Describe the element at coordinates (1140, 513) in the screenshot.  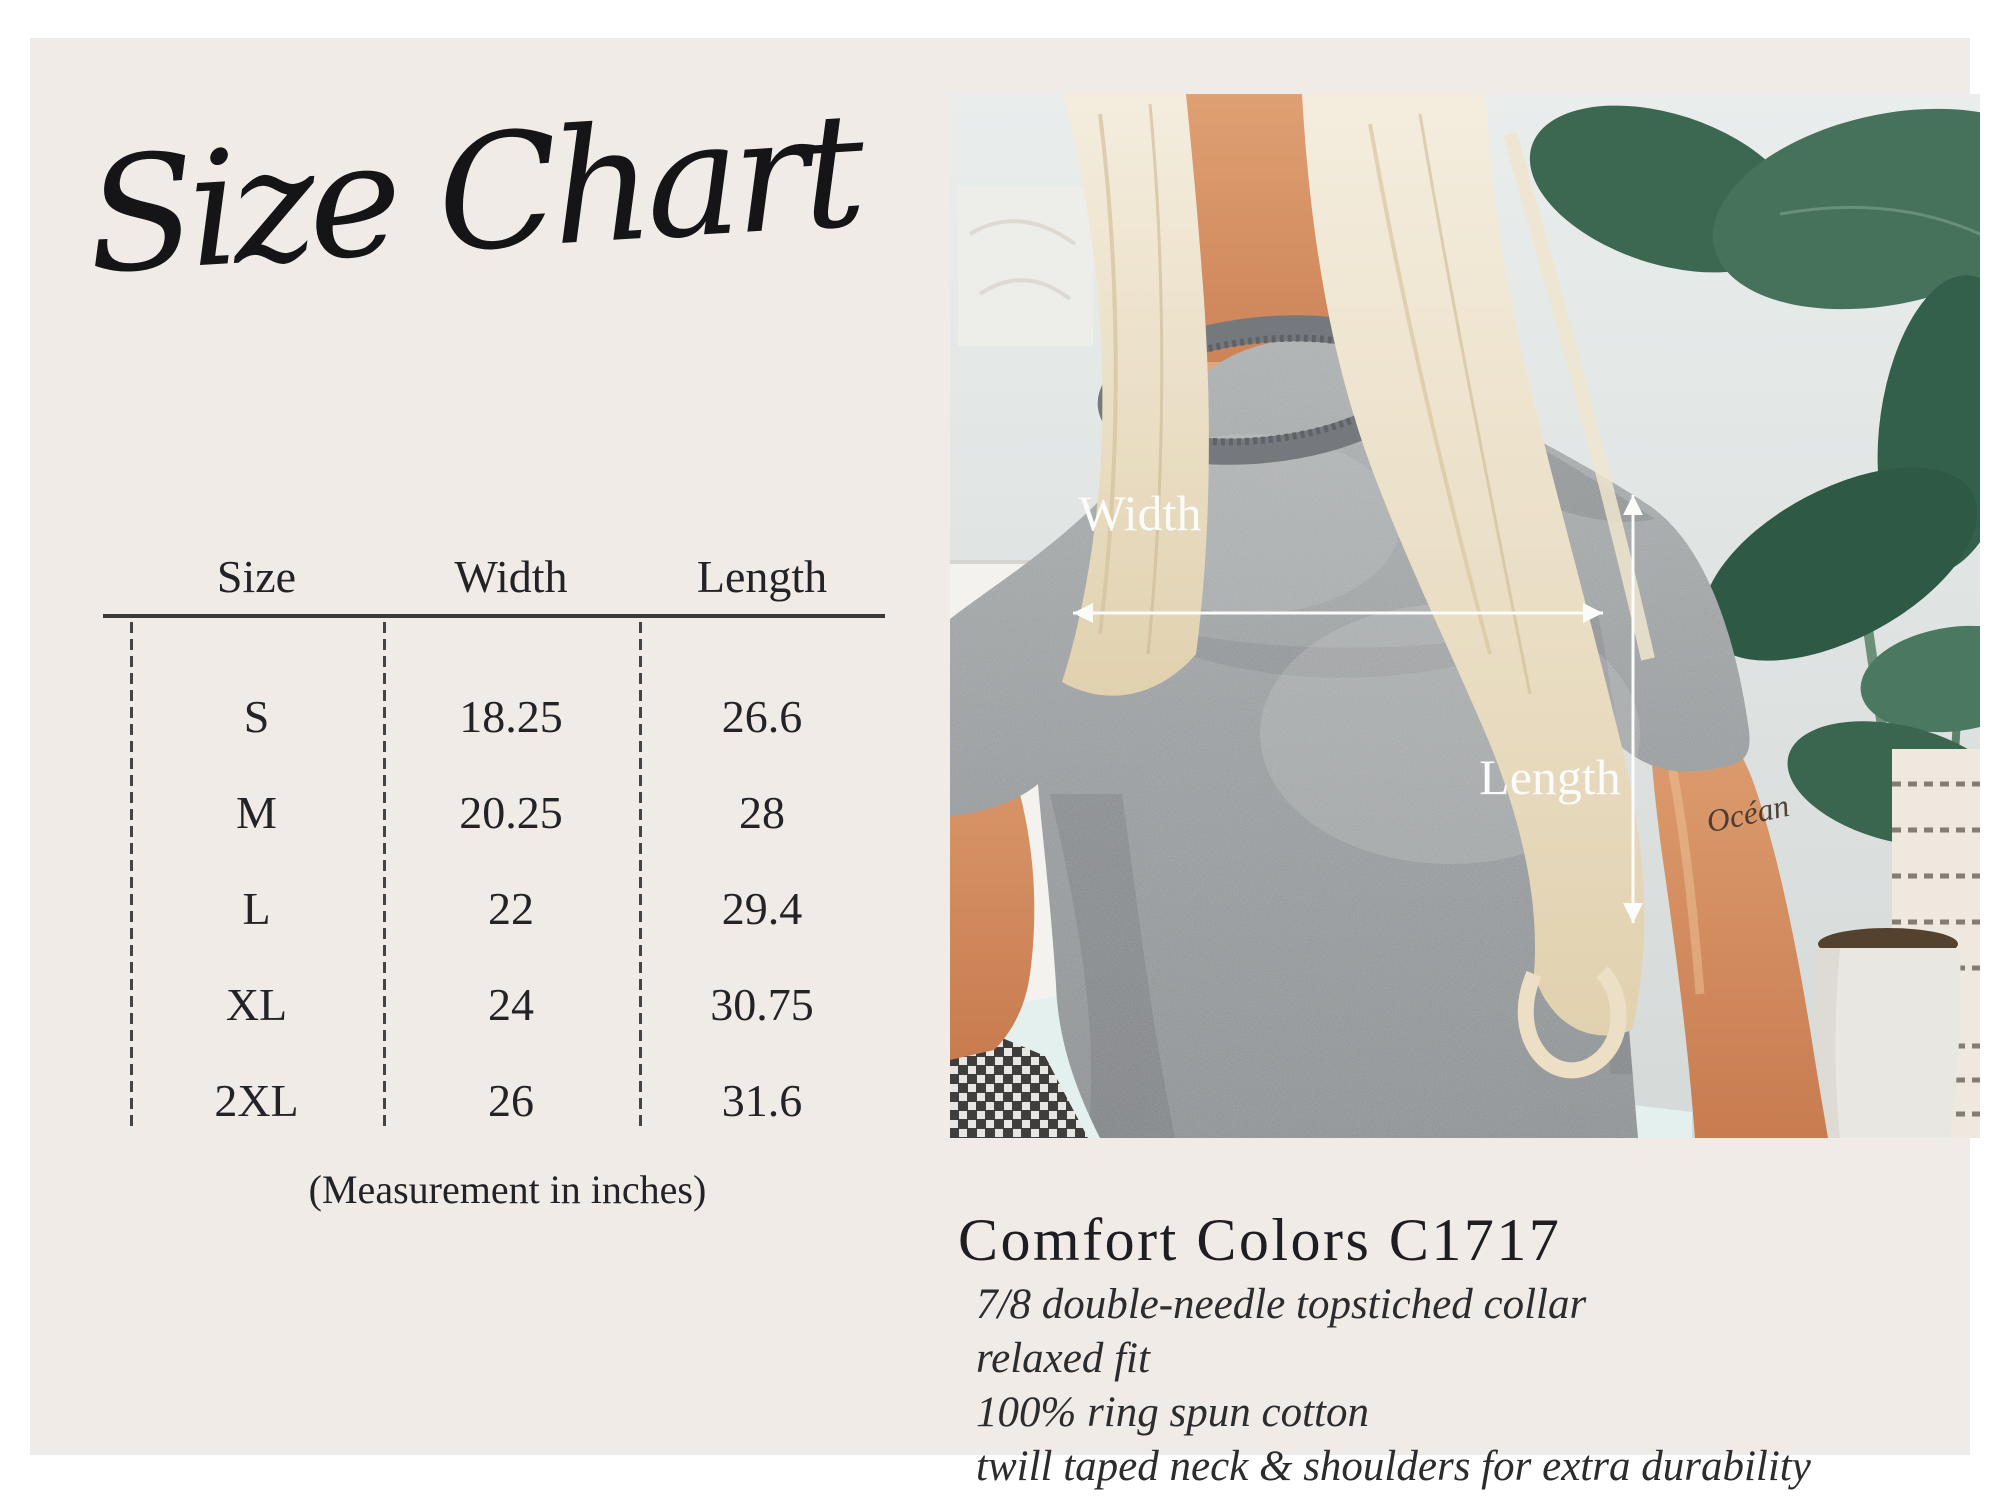
I see `width-label: Width` at that location.